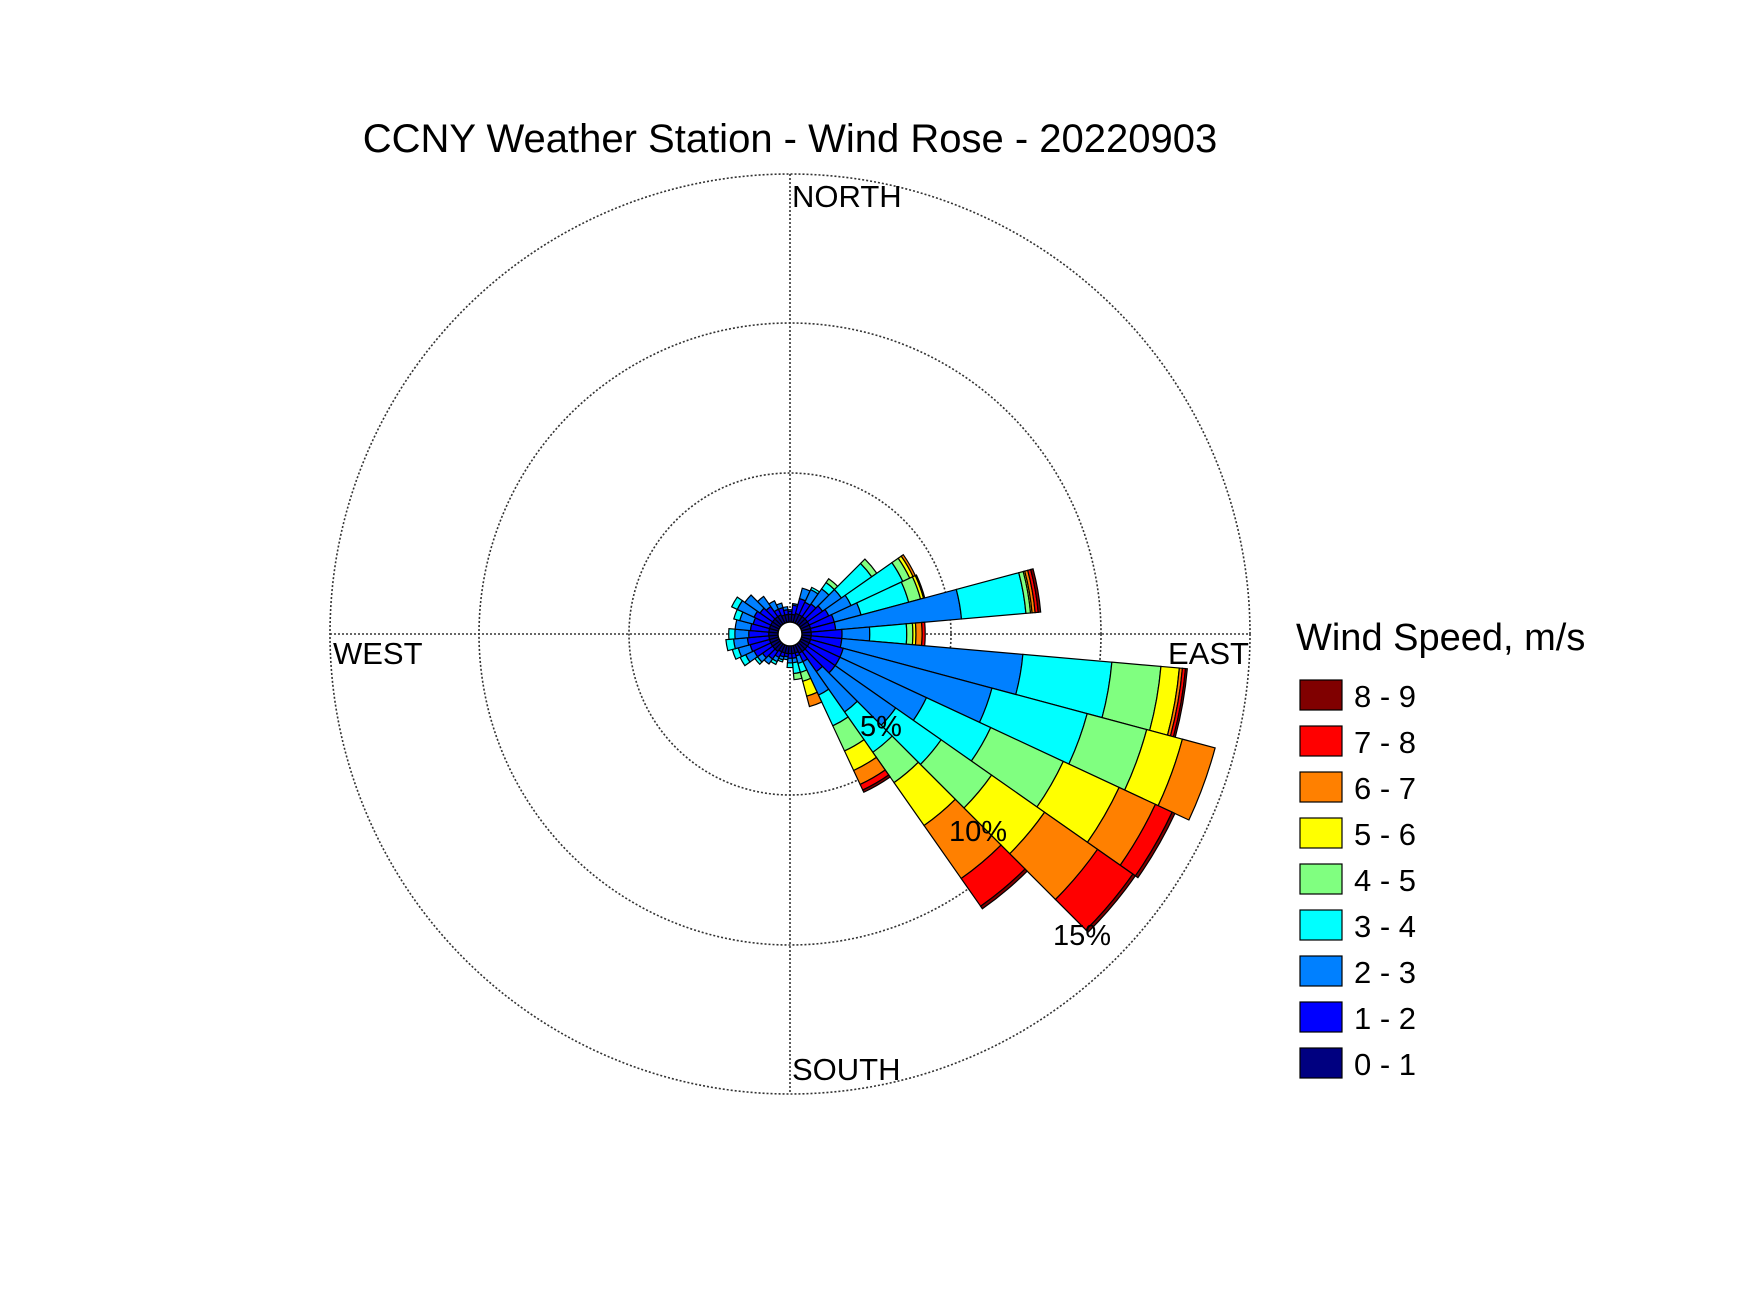  Describe the element at coordinates (846, 1069) in the screenshot. I see `direction-label-south: SOUTH` at that location.